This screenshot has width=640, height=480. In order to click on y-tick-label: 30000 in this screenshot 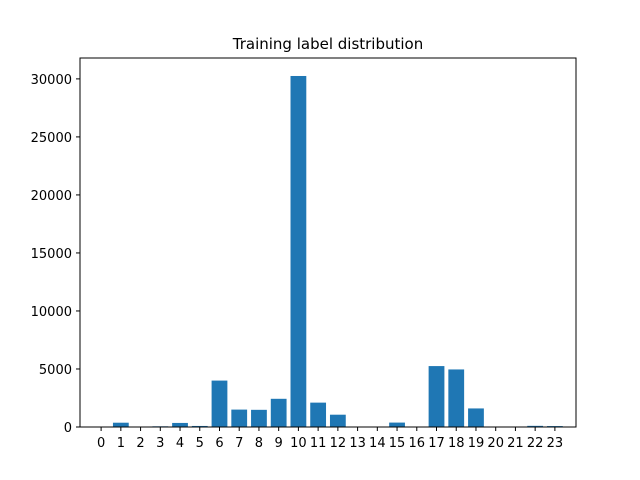, I will do `click(51, 80)`.